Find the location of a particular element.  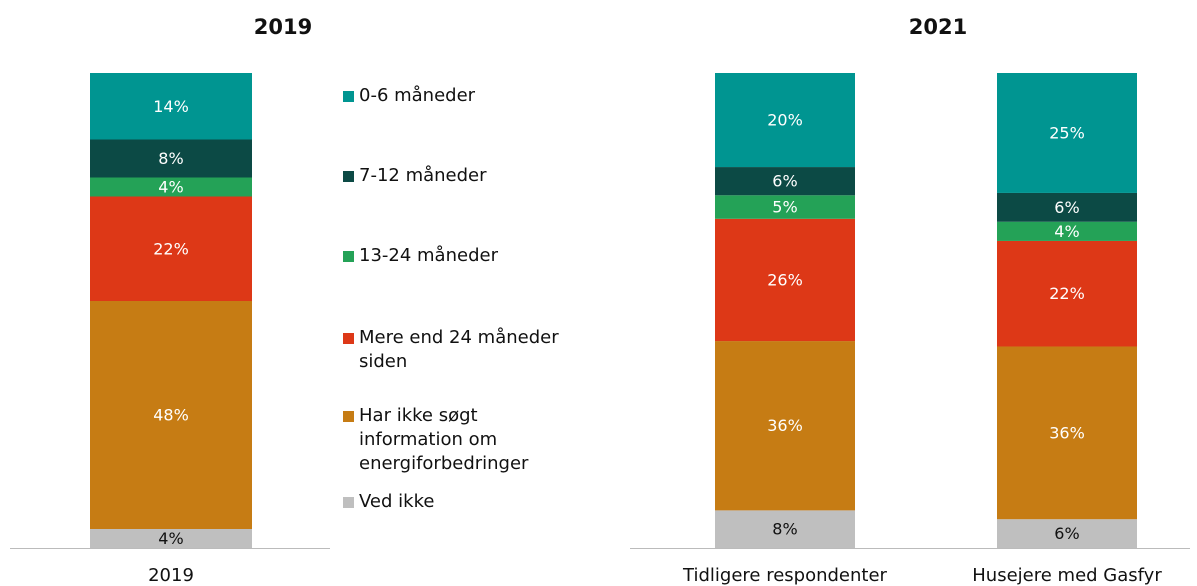

legend-label: 13-24 måneder is located at coordinates (428, 255).